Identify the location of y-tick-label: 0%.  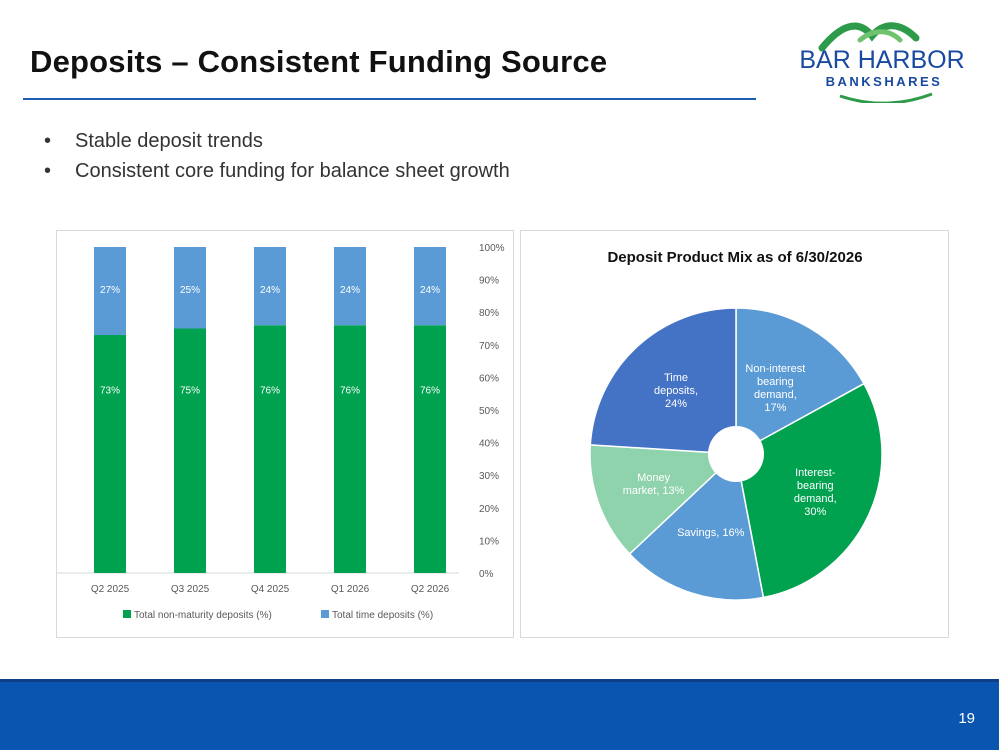
(486, 574).